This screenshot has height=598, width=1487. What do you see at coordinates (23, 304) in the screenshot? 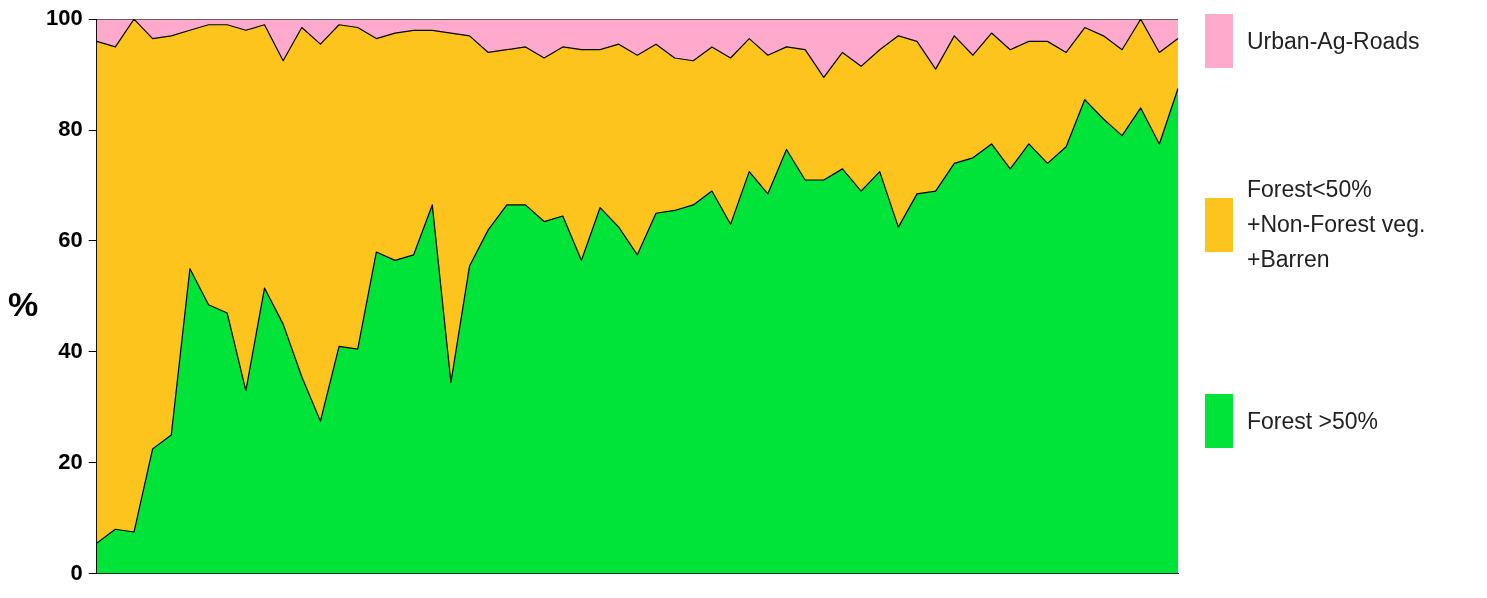
I see `y-axis-title: %` at bounding box center [23, 304].